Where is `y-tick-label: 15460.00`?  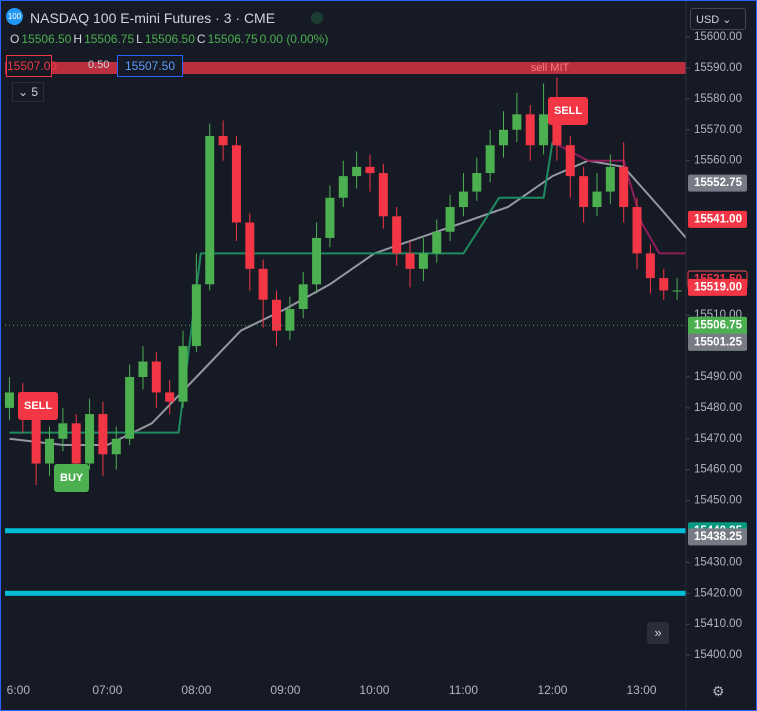
y-tick-label: 15460.00 is located at coordinates (718, 470).